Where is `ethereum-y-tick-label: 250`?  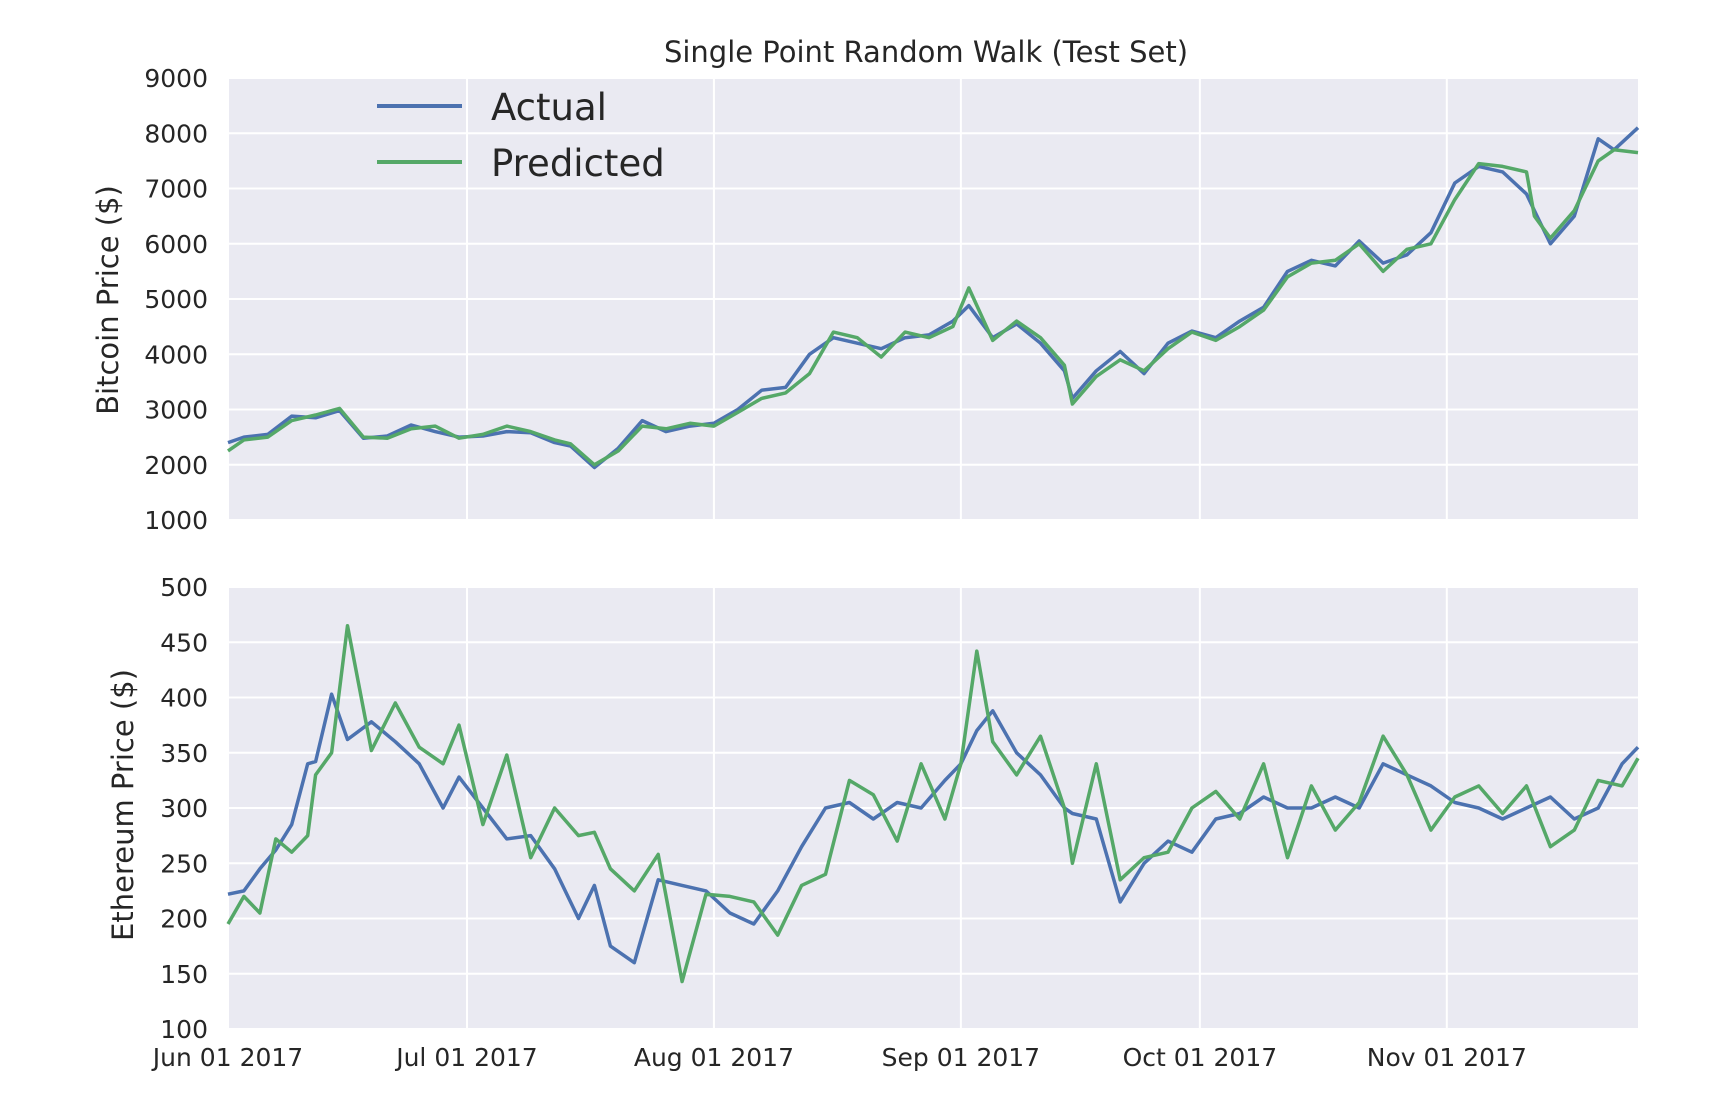
ethereum-y-tick-label: 250 is located at coordinates (184, 863).